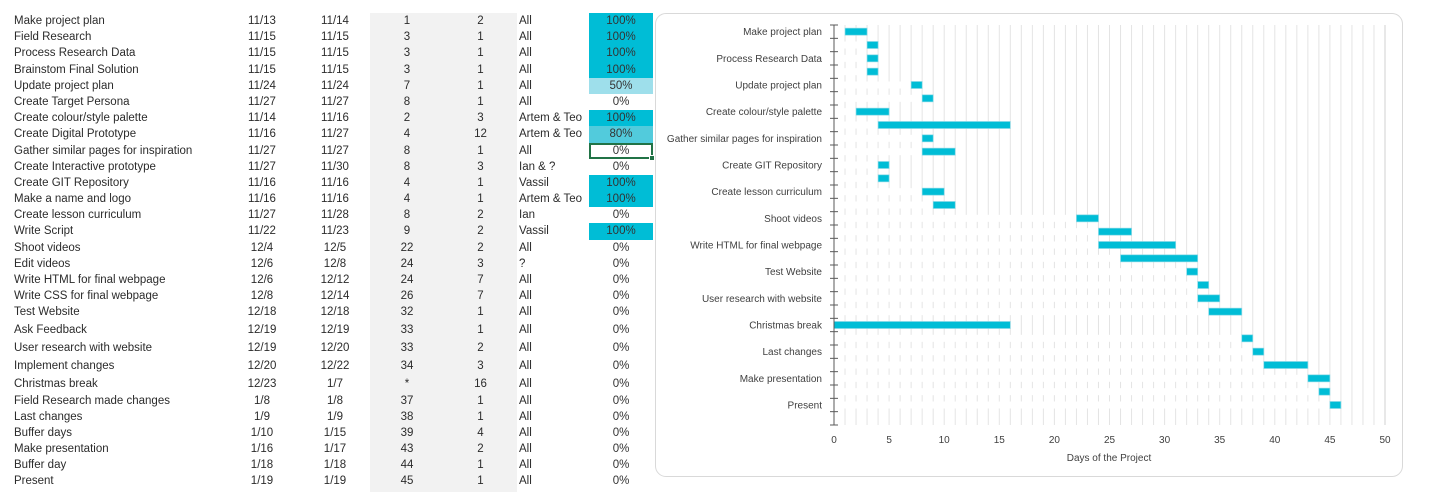 The image size is (1429, 494). Describe the element at coordinates (59, 21) in the screenshot. I see `task-name-cell: Make project plan` at that location.